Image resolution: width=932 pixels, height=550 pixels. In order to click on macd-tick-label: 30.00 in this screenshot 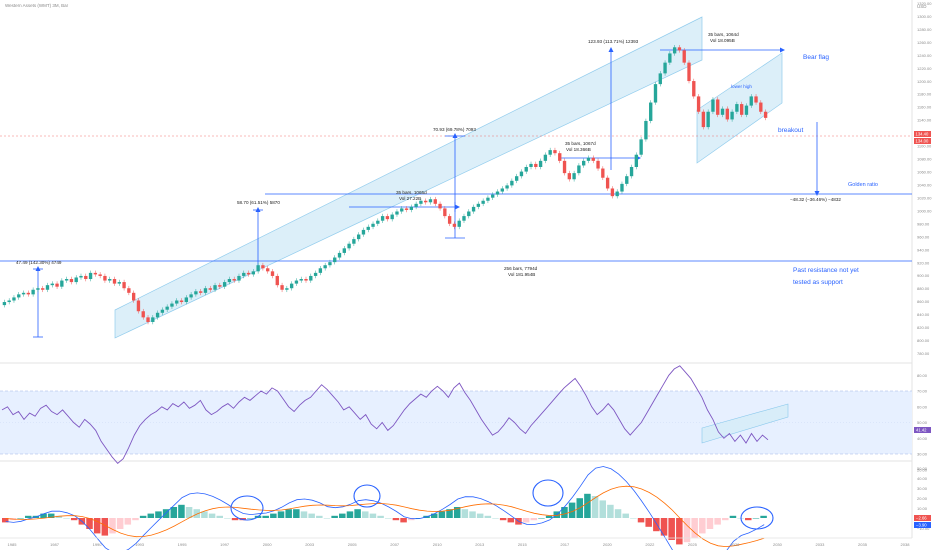, I will do `click(922, 488)`.